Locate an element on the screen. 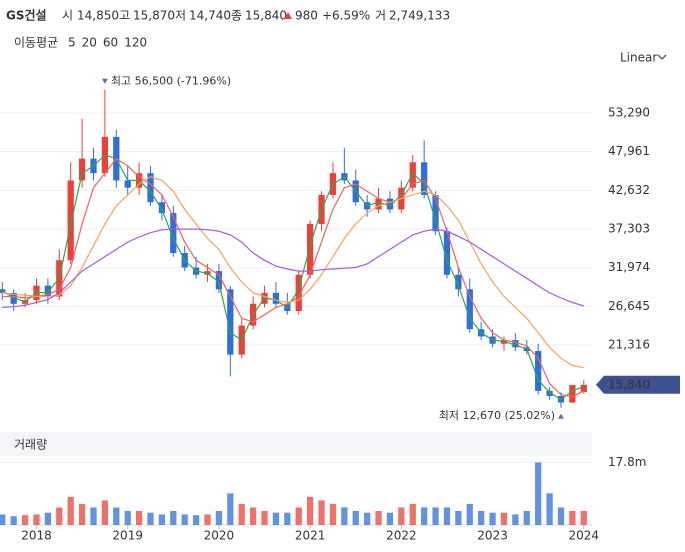  stock-name: GS건설 is located at coordinates (26, 15).